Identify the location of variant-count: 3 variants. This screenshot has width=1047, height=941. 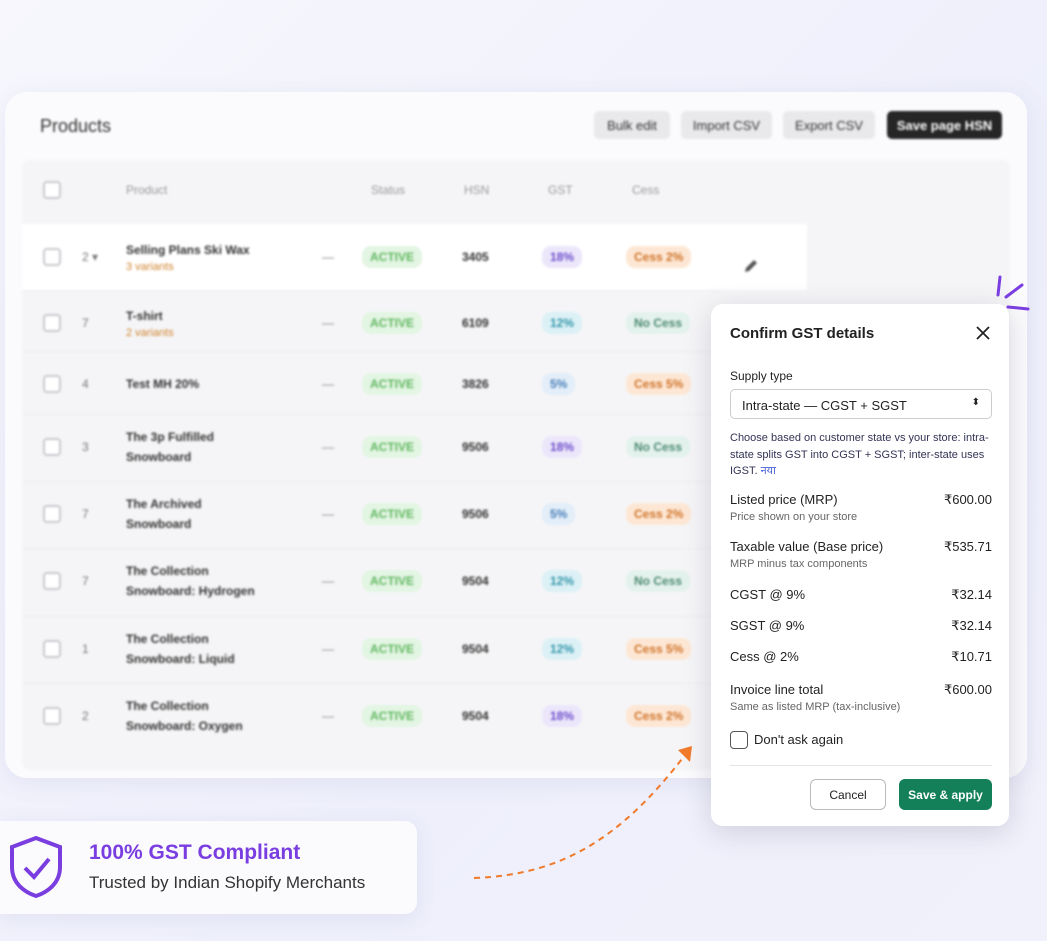
(150, 267).